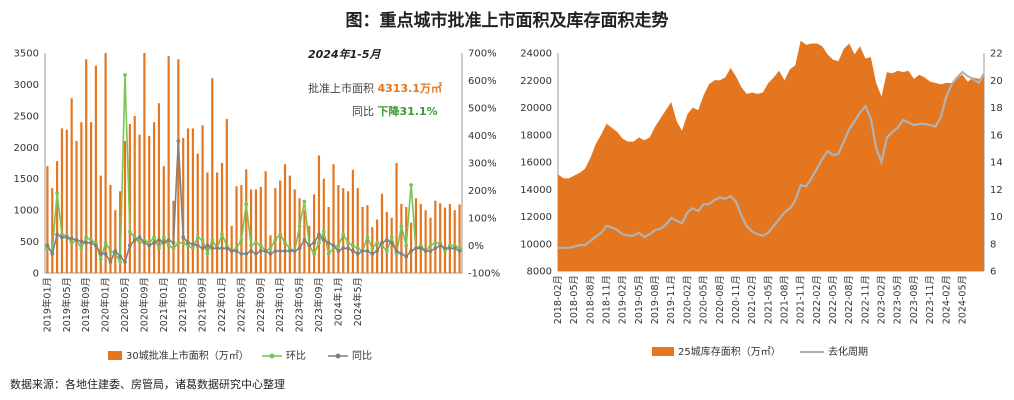 This screenshot has width=1014, height=400. What do you see at coordinates (801, 299) in the screenshot?
I see `x-tick-label: 2021-11月` at bounding box center [801, 299].